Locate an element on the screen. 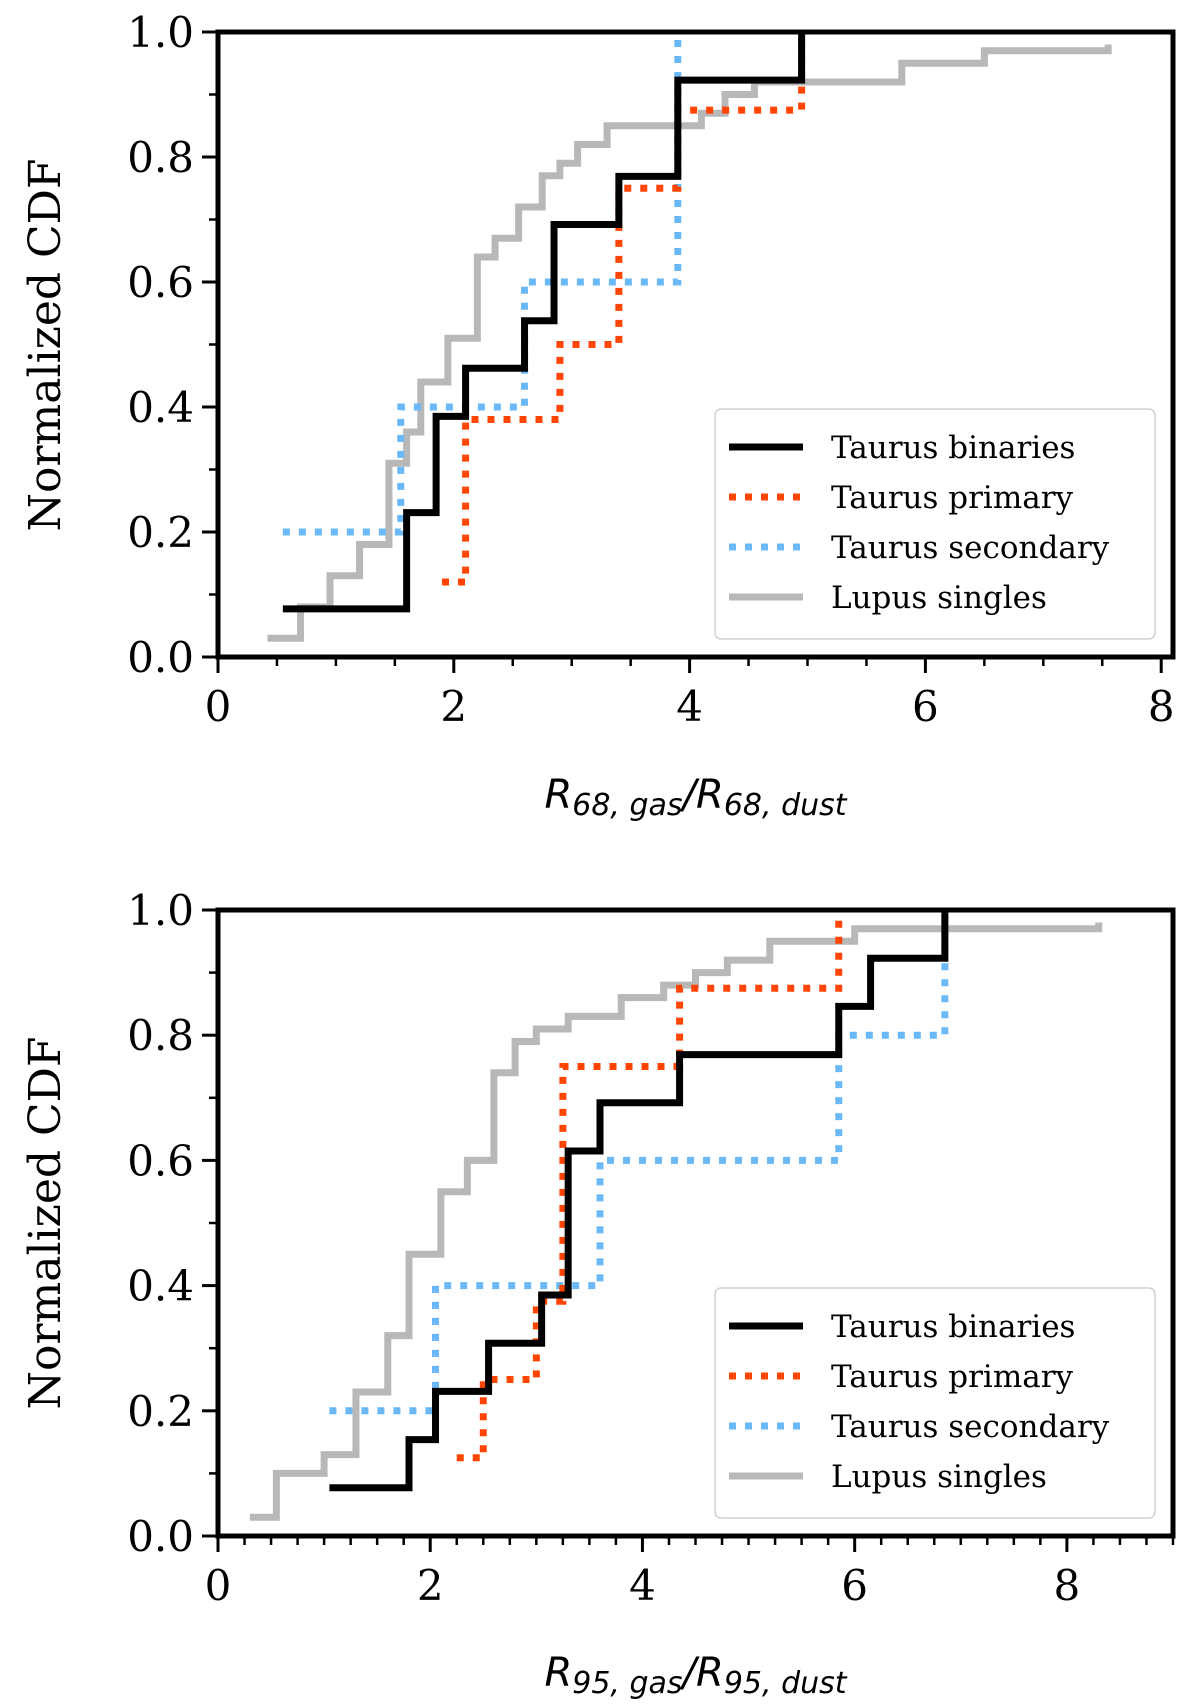 This screenshot has height=1705, width=1200. series-taurus-secondary is located at coordinates (482, 284).